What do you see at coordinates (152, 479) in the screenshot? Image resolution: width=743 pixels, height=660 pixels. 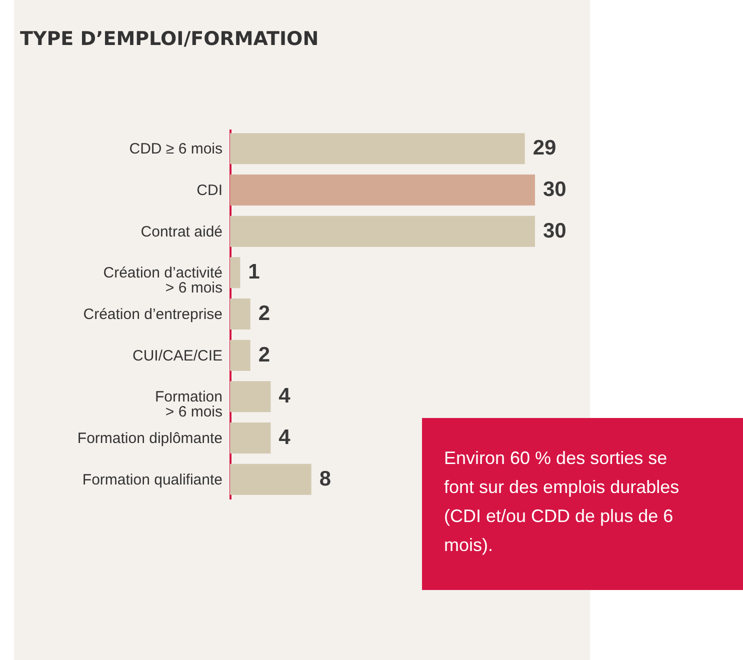 I see `y-tick-label: Formation qualifiante` at bounding box center [152, 479].